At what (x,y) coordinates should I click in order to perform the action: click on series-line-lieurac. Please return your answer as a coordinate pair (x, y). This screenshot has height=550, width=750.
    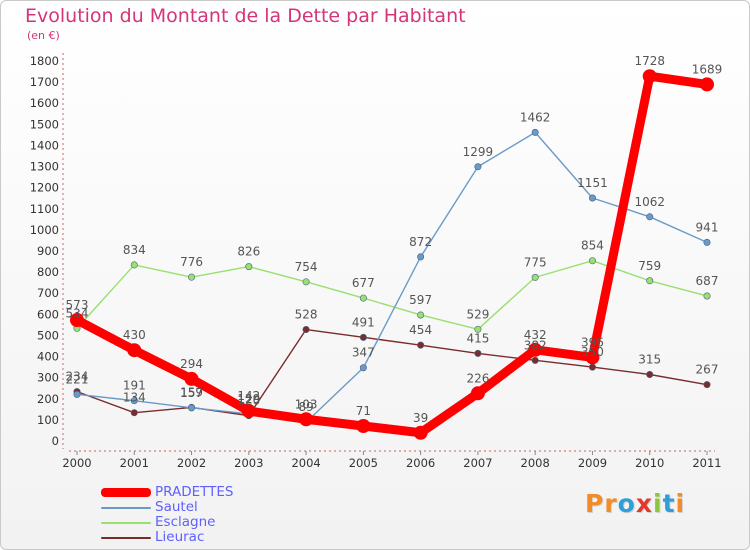
    Looking at the image, I should click on (392, 372).